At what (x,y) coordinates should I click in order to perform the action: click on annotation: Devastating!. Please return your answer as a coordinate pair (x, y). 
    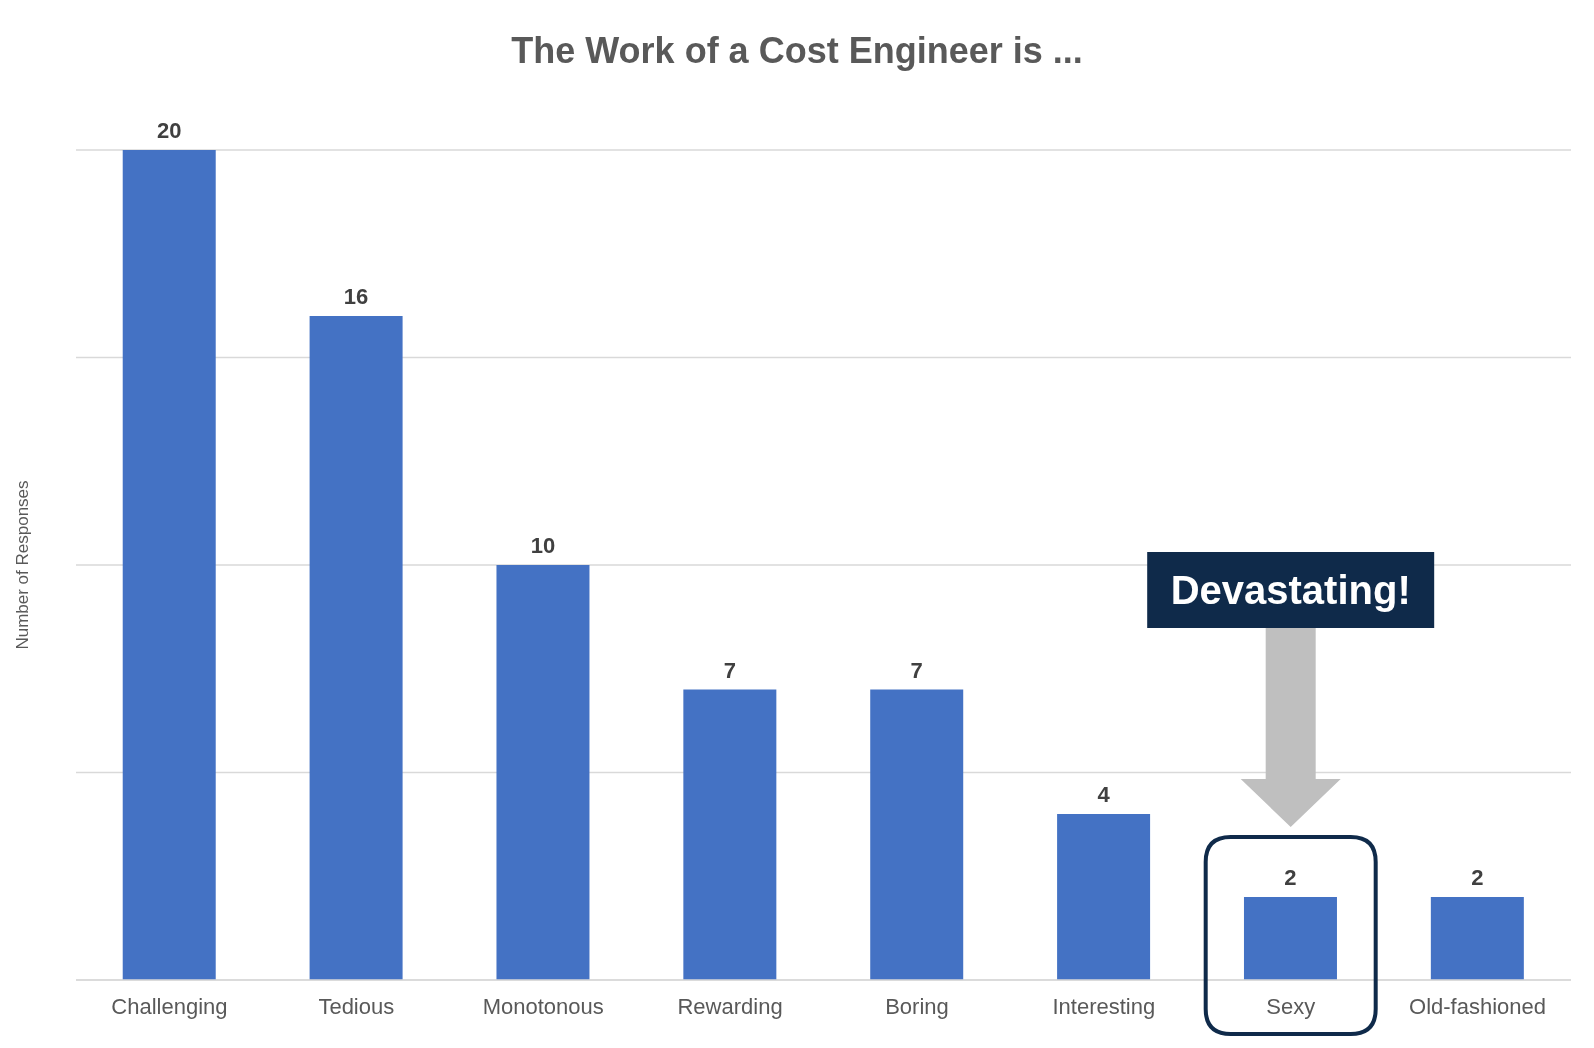
    Looking at the image, I should click on (1290, 589).